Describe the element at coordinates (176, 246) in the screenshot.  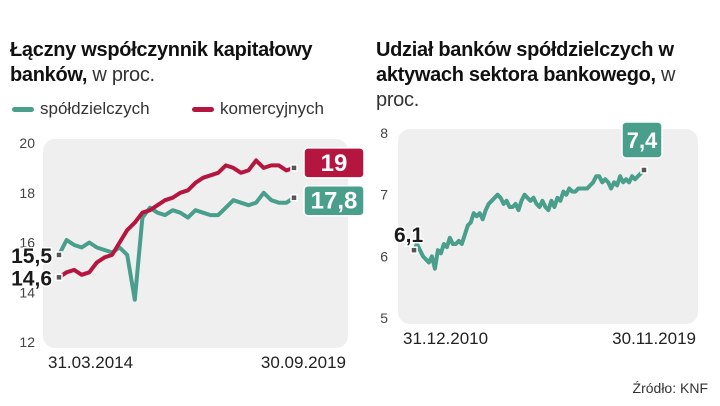
I see `chart-1-series-1-line` at that location.